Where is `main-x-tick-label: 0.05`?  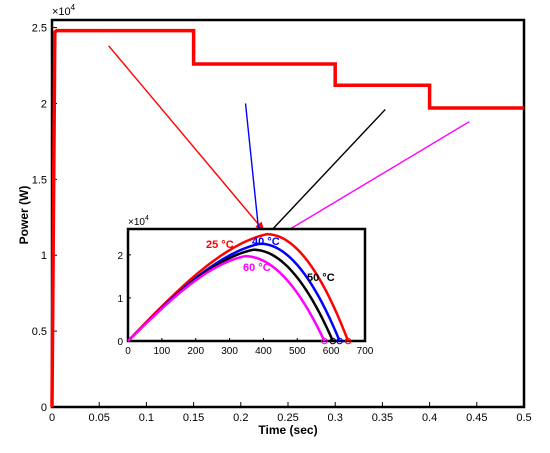
main-x-tick-label: 0.05 is located at coordinates (98, 418).